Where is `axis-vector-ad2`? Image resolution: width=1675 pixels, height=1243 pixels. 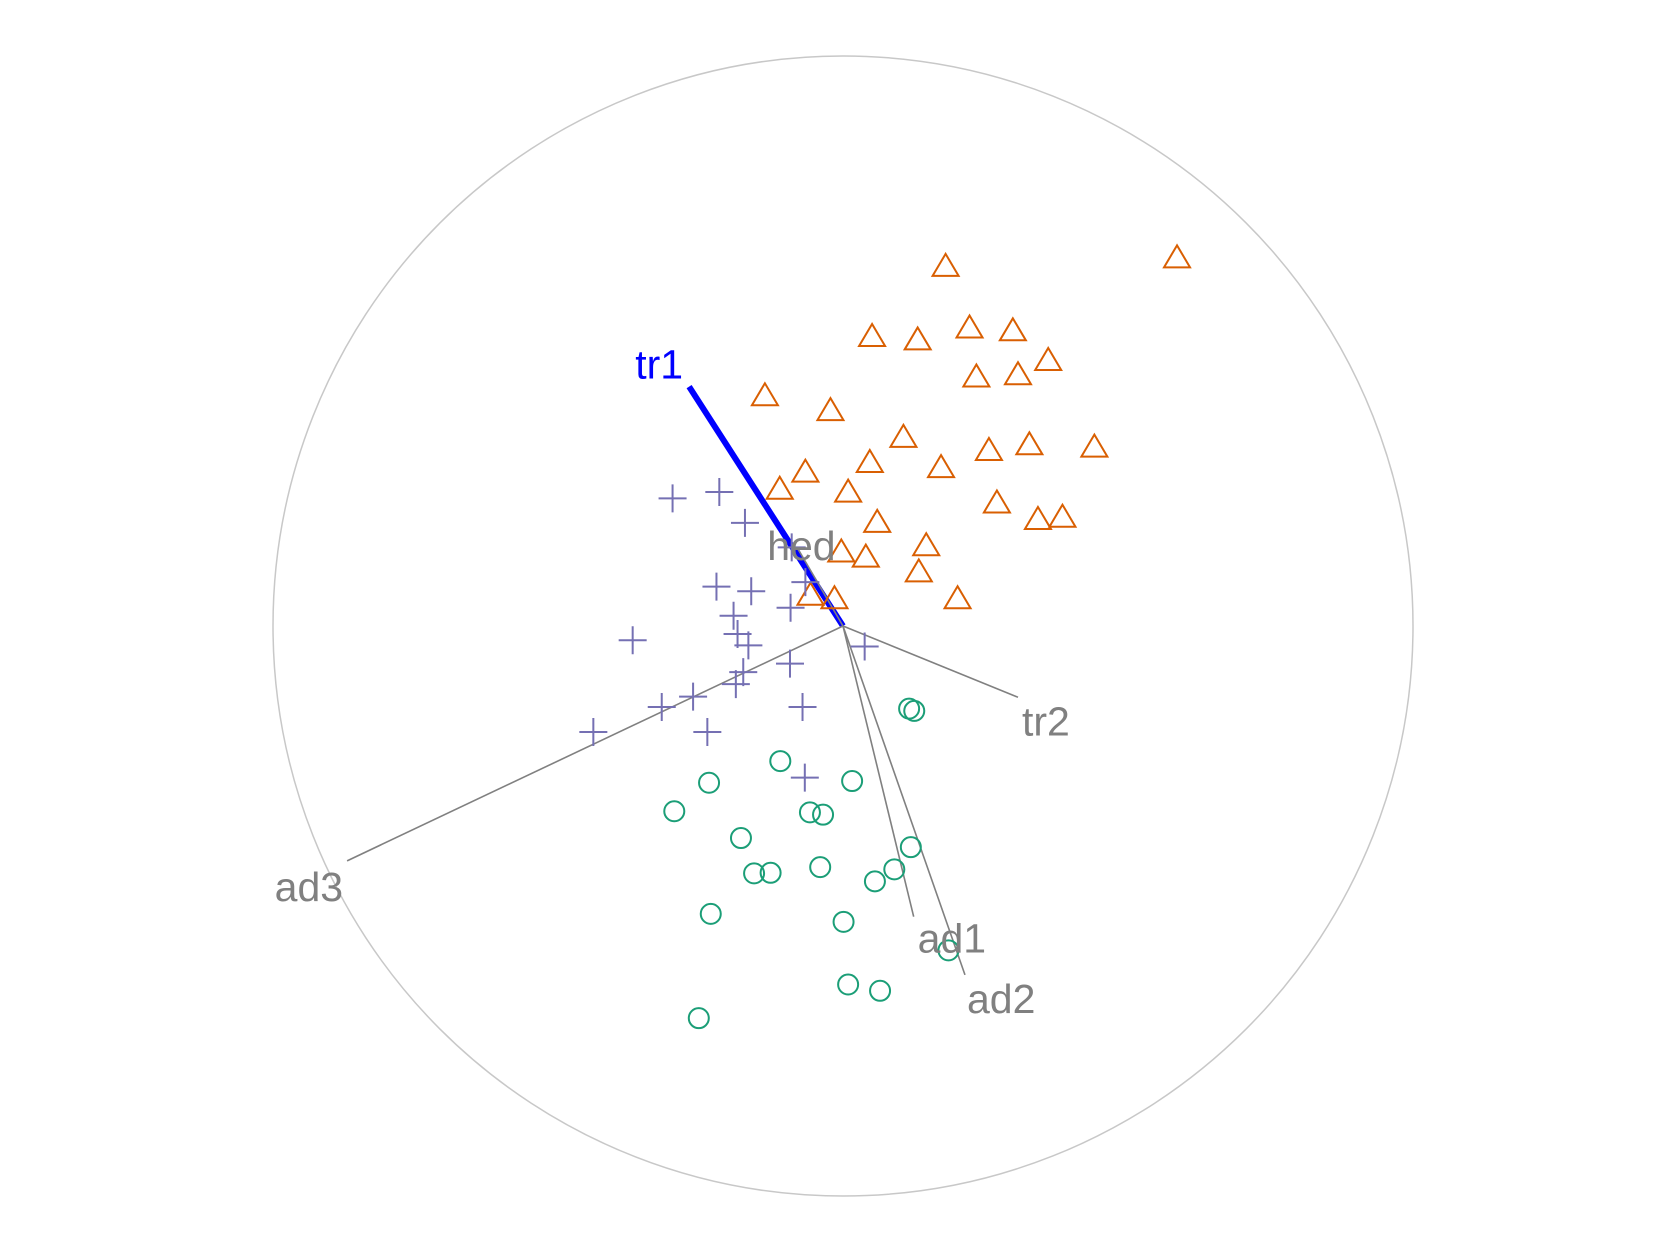
axis-vector-ad2 is located at coordinates (904, 800).